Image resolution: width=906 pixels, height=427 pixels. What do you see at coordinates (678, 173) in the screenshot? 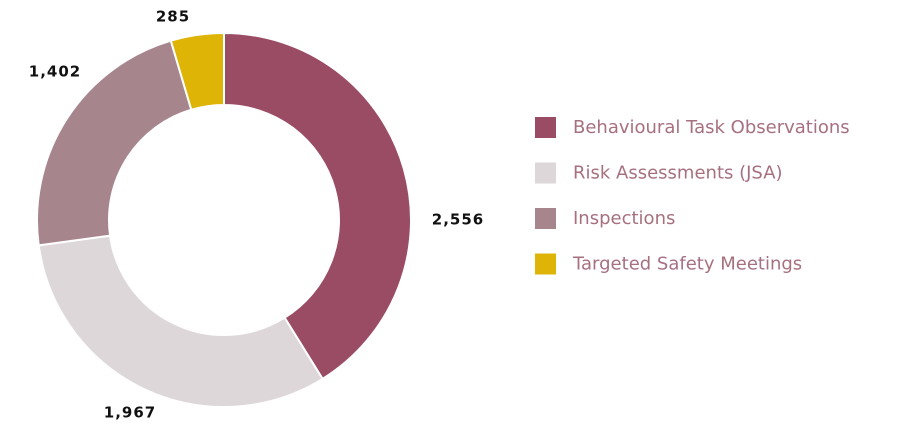
I see `legend-label: Risk Assessments (JSA)` at bounding box center [678, 173].